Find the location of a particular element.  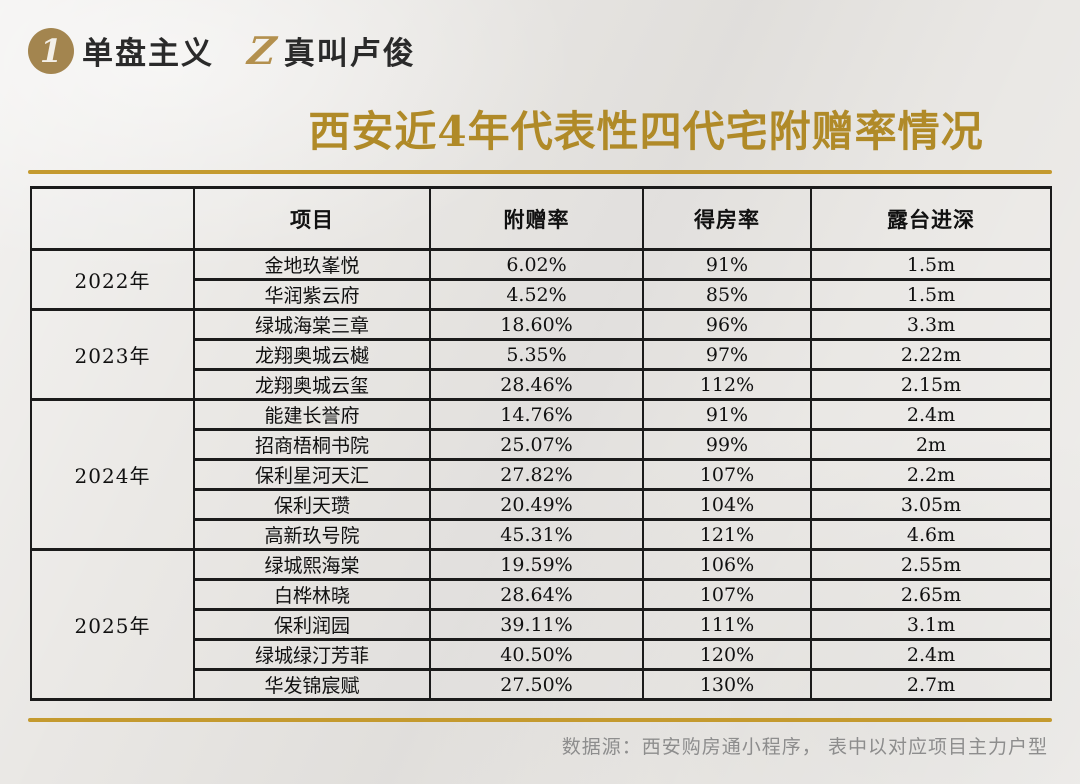

usable-rate-cell: 106% is located at coordinates (727, 564).